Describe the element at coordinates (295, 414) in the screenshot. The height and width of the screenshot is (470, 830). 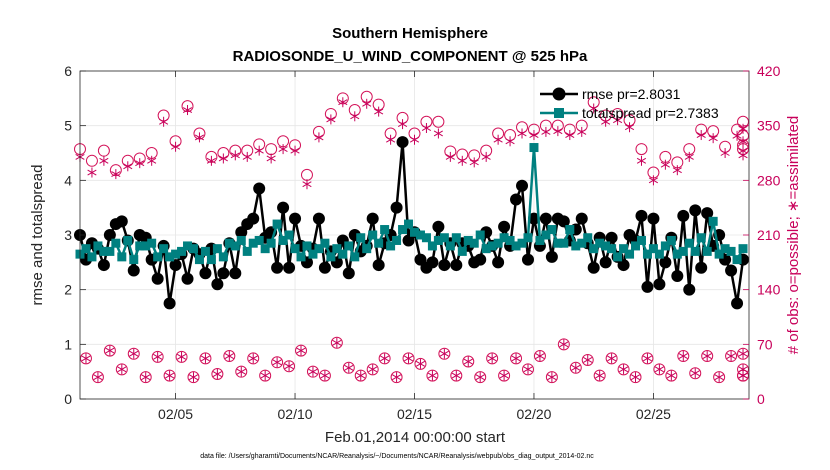
I see `x-tick-label: 02/10` at that location.